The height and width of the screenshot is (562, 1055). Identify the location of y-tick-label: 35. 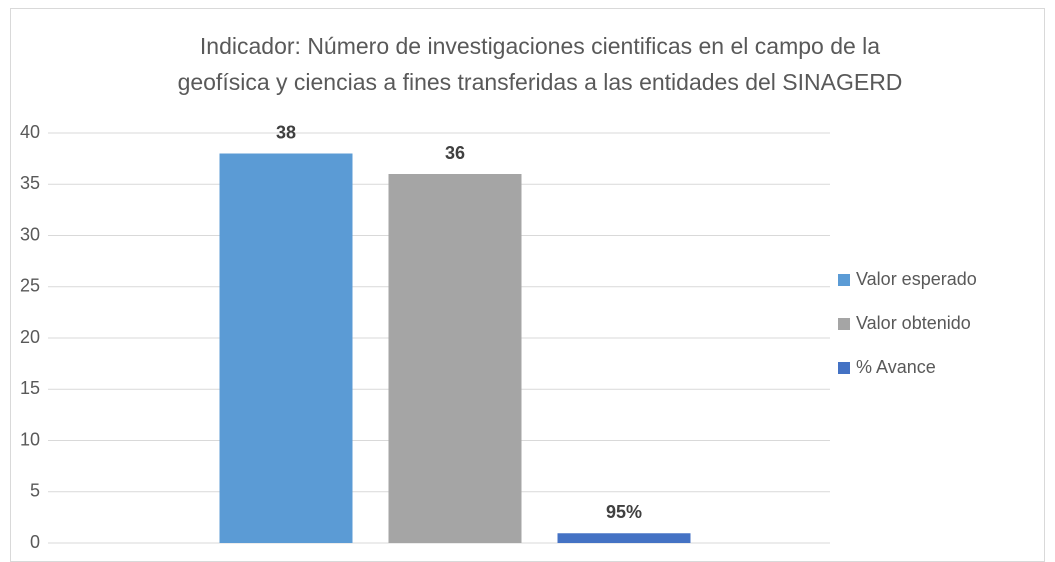
(30, 183).